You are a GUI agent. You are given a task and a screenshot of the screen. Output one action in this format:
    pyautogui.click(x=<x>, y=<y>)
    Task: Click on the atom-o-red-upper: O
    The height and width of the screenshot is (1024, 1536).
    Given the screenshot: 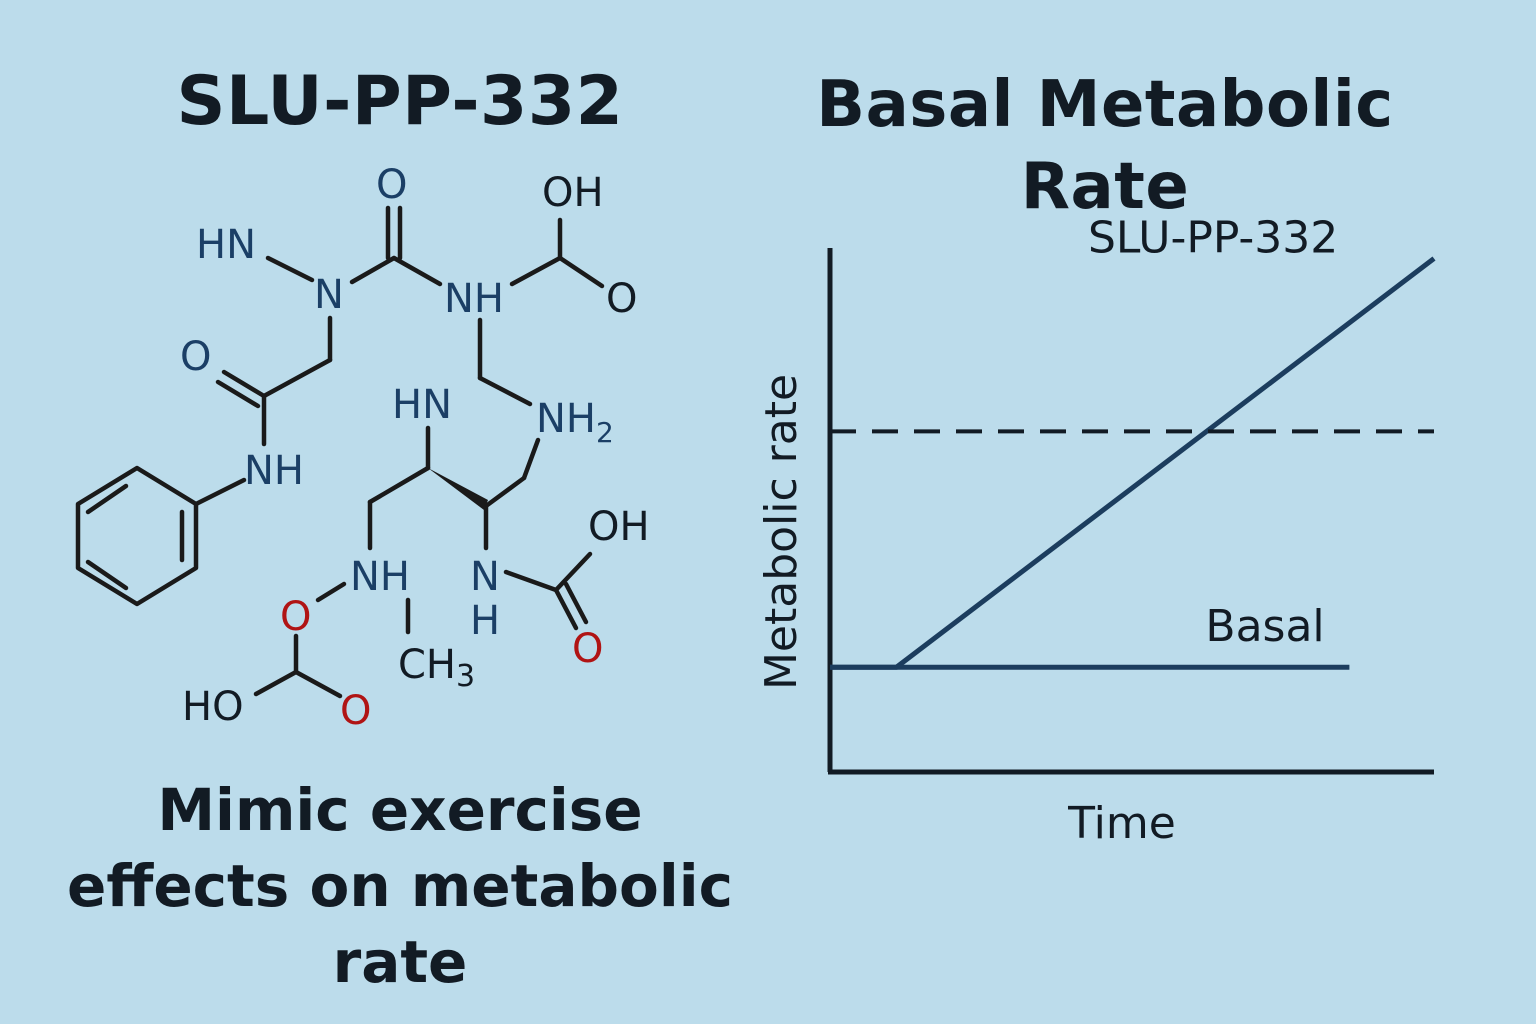 What is the action you would take?
    pyautogui.click(x=295, y=617)
    